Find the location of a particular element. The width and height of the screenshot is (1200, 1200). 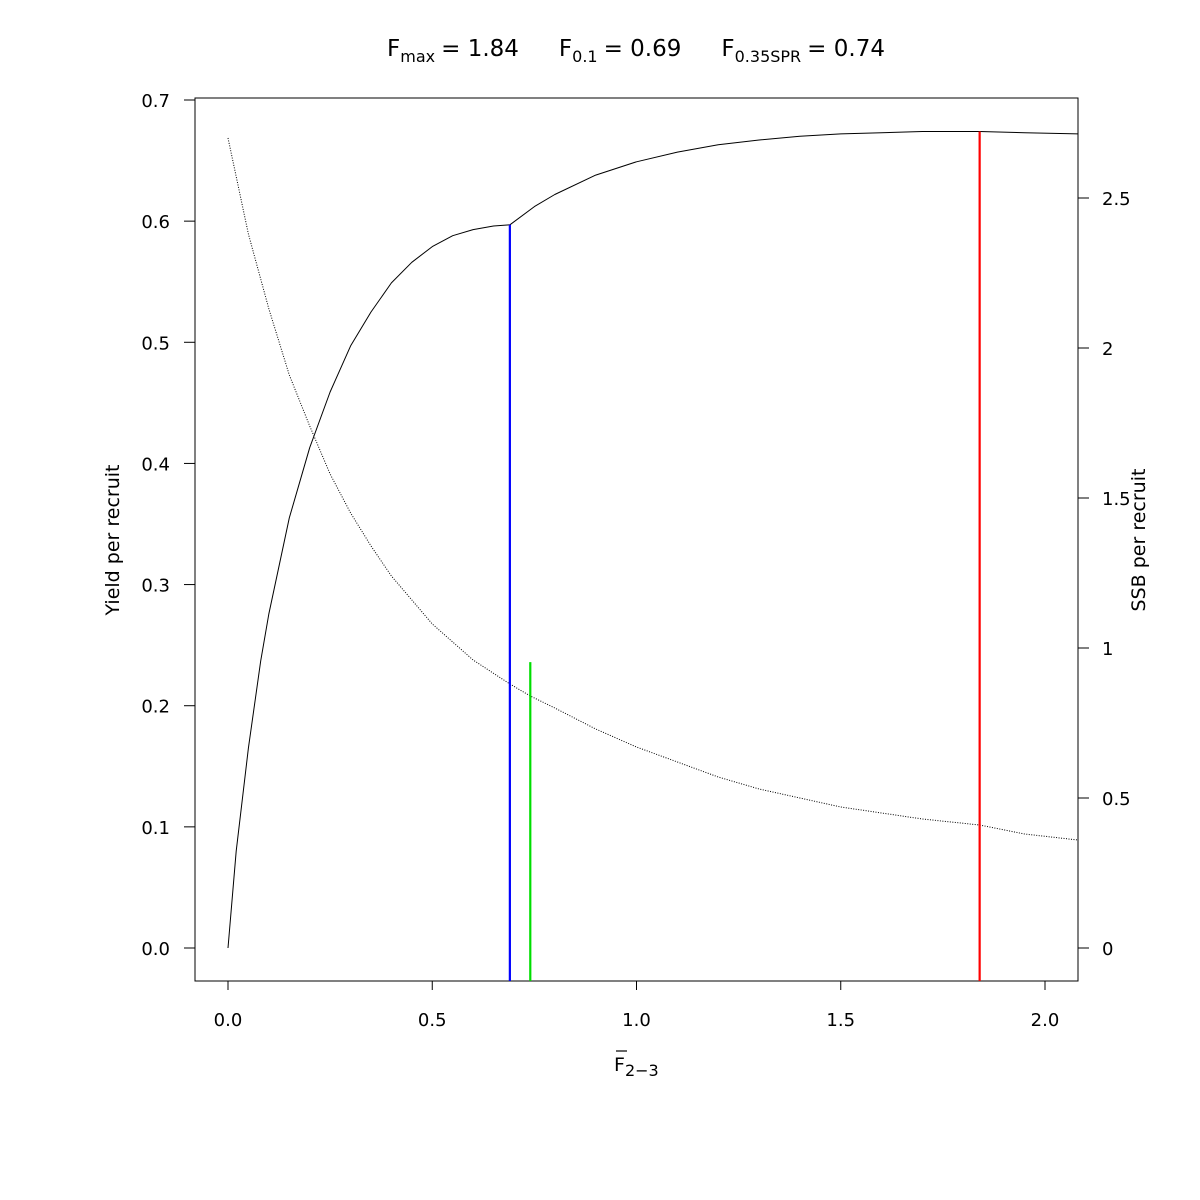

y-axis-right-title: SSB per recruit is located at coordinates (1139, 540).